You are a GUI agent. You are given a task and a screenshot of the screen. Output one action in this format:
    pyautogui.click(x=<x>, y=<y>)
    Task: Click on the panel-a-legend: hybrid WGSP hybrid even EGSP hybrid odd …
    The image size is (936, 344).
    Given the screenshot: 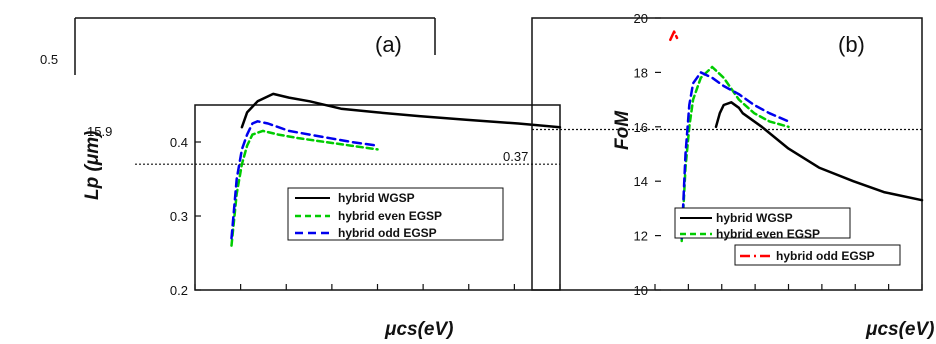 What is the action you would take?
    pyautogui.click(x=395, y=214)
    